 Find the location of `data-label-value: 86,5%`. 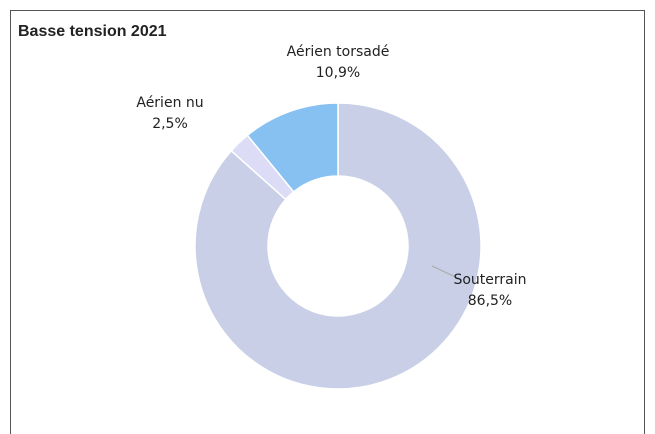

data-label-value: 86,5% is located at coordinates (490, 301).